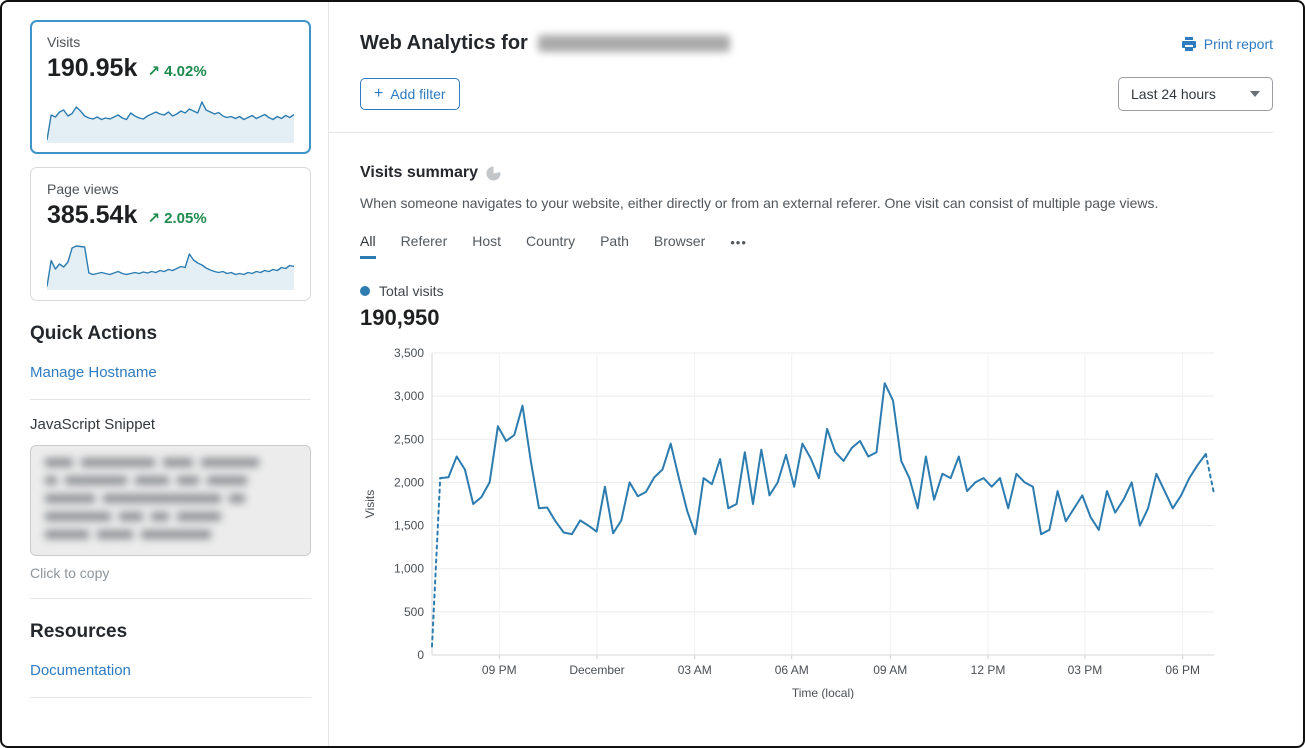 The width and height of the screenshot is (1305, 748). What do you see at coordinates (94, 333) in the screenshot?
I see `quick-actions-heading: Quick Actions` at bounding box center [94, 333].